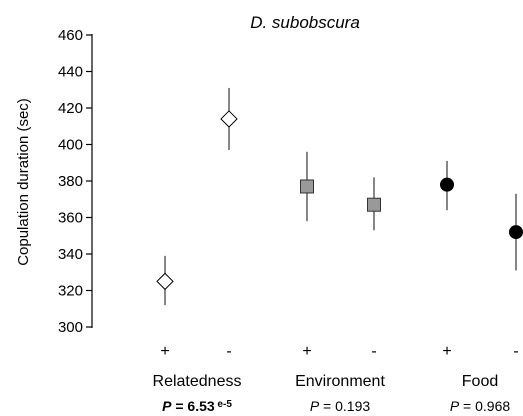 The image size is (523, 416). Describe the element at coordinates (23, 182) in the screenshot. I see `y-axis-label: Copulation duration (sec)` at that location.